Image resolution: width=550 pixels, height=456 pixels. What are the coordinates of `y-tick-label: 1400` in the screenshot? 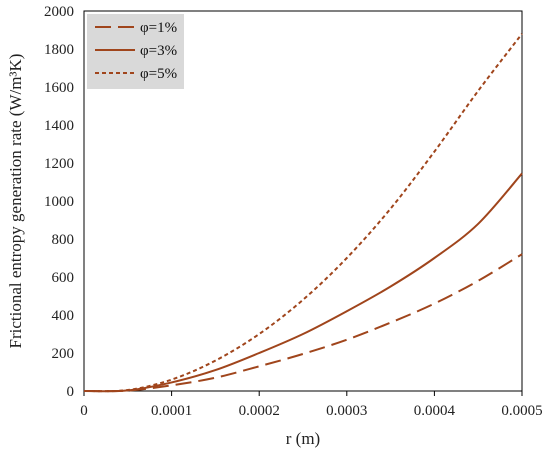 It's located at (59, 126).